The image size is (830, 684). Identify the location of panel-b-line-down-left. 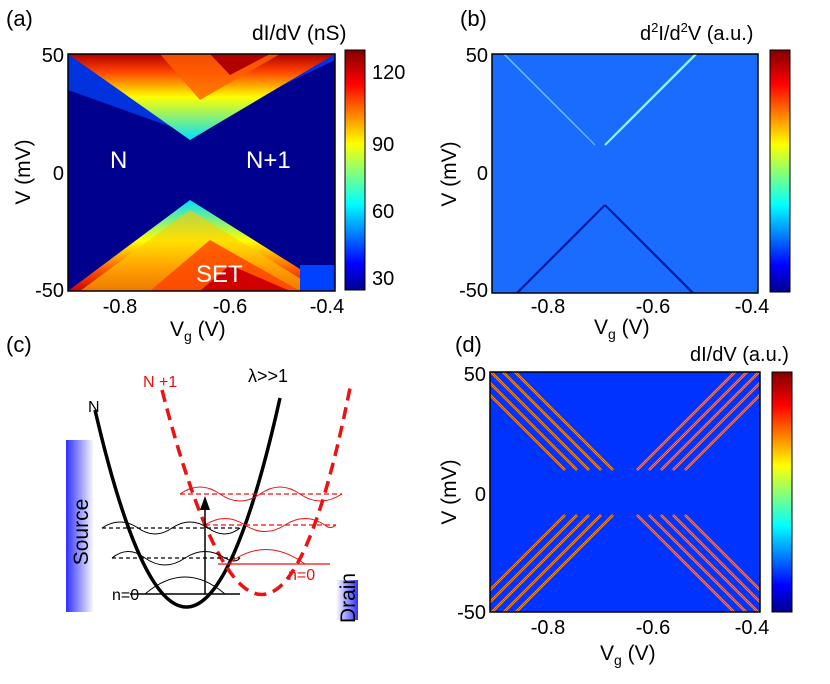
(546, 262).